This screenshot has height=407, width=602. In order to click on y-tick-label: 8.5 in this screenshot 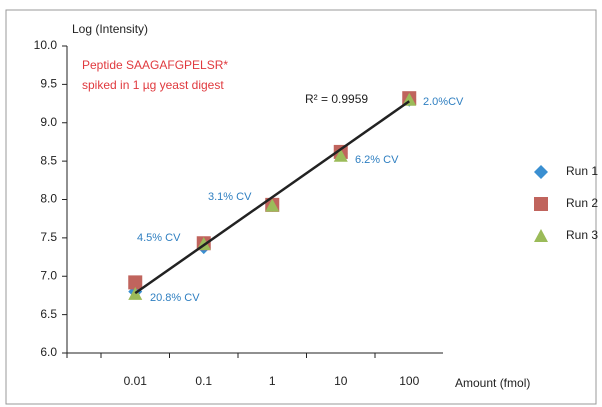, I will do `click(48, 160)`.